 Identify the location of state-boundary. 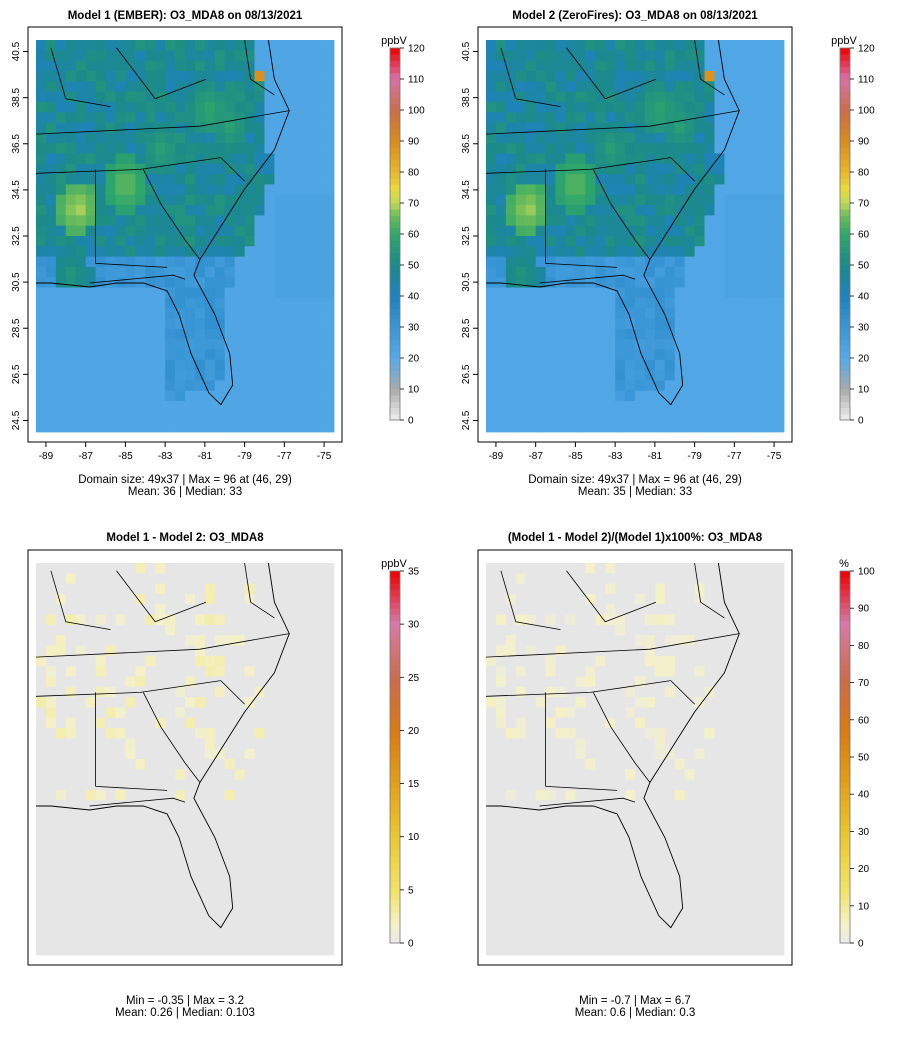
(128, 165).